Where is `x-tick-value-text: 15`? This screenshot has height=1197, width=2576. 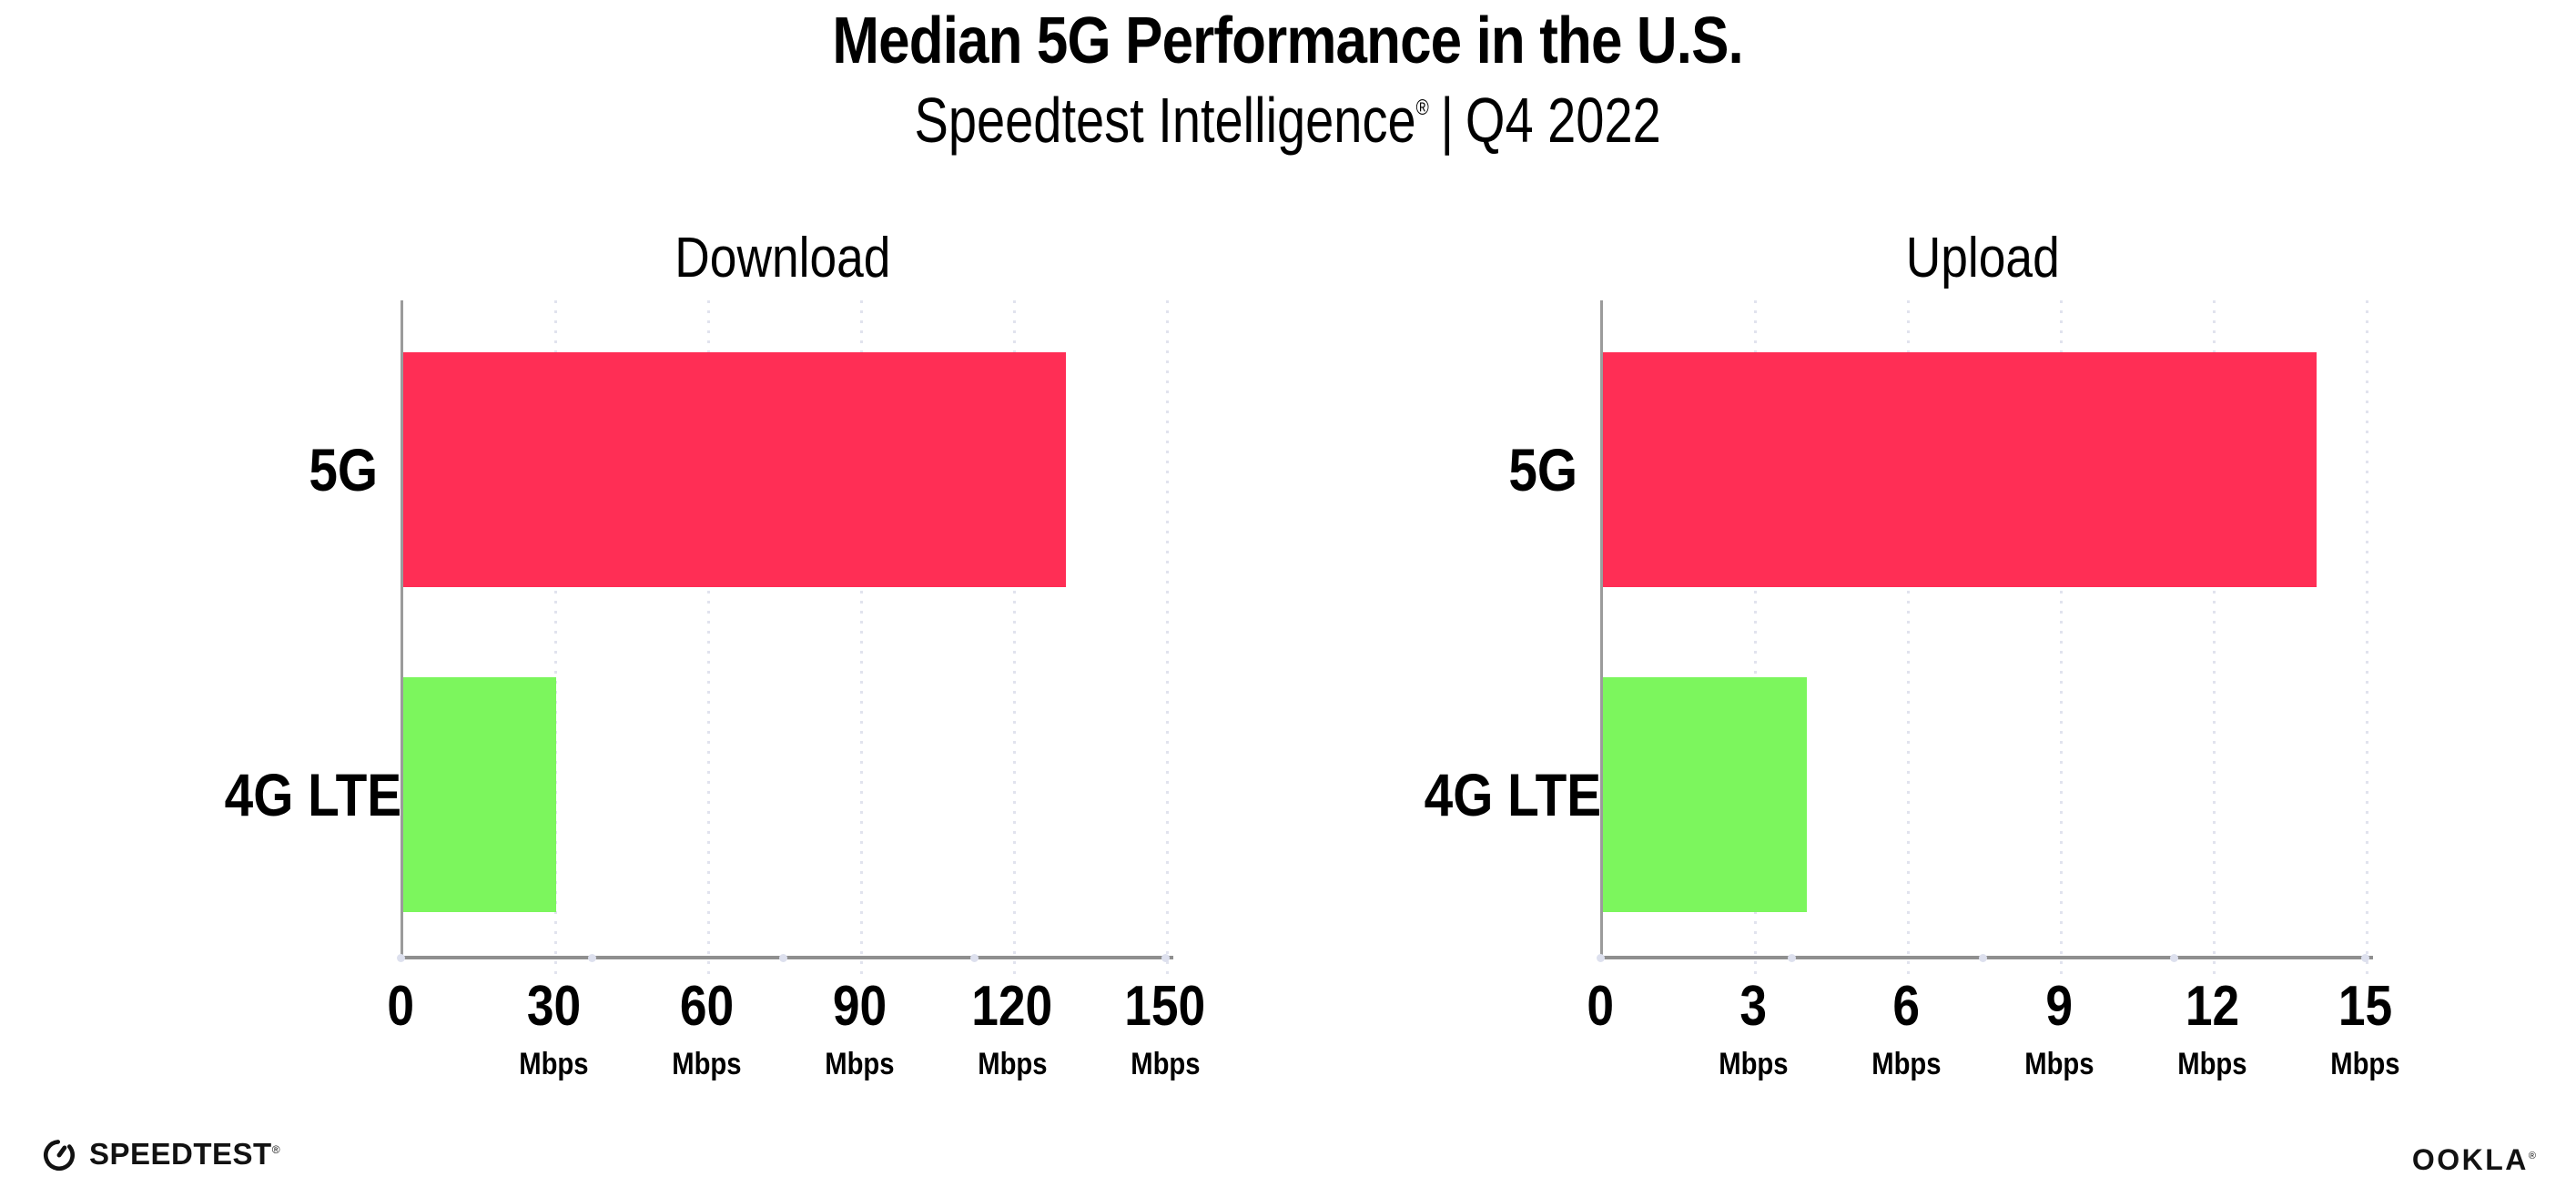 x-tick-value-text: 15 is located at coordinates (2365, 1007).